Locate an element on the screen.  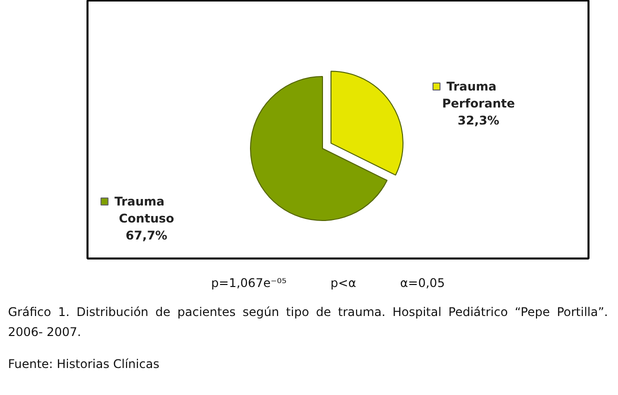
text: p<α is located at coordinates (343, 283).